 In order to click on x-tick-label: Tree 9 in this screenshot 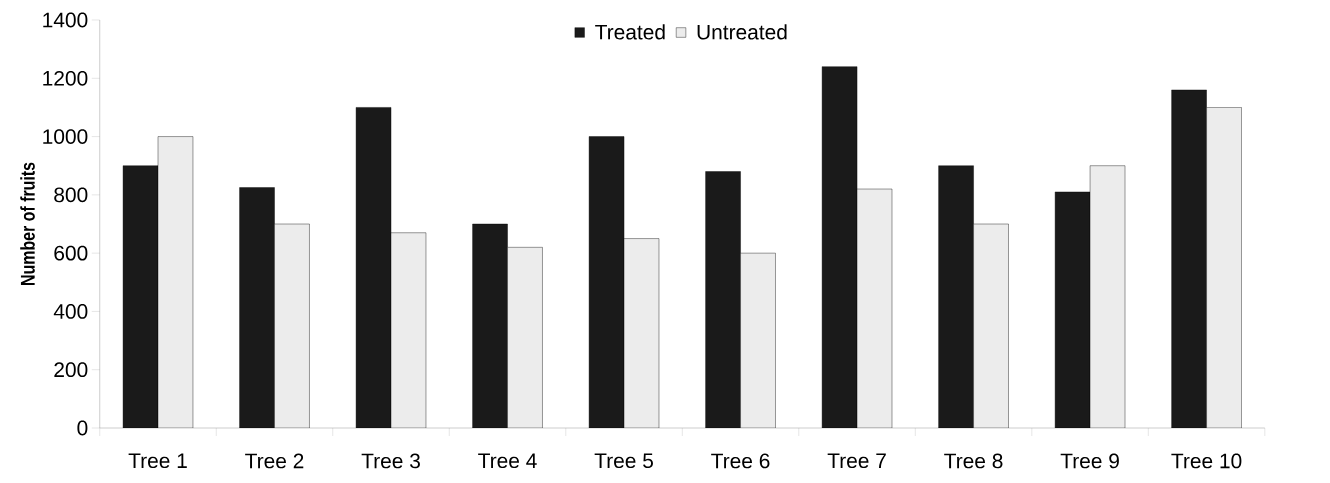, I will do `click(1089, 461)`.